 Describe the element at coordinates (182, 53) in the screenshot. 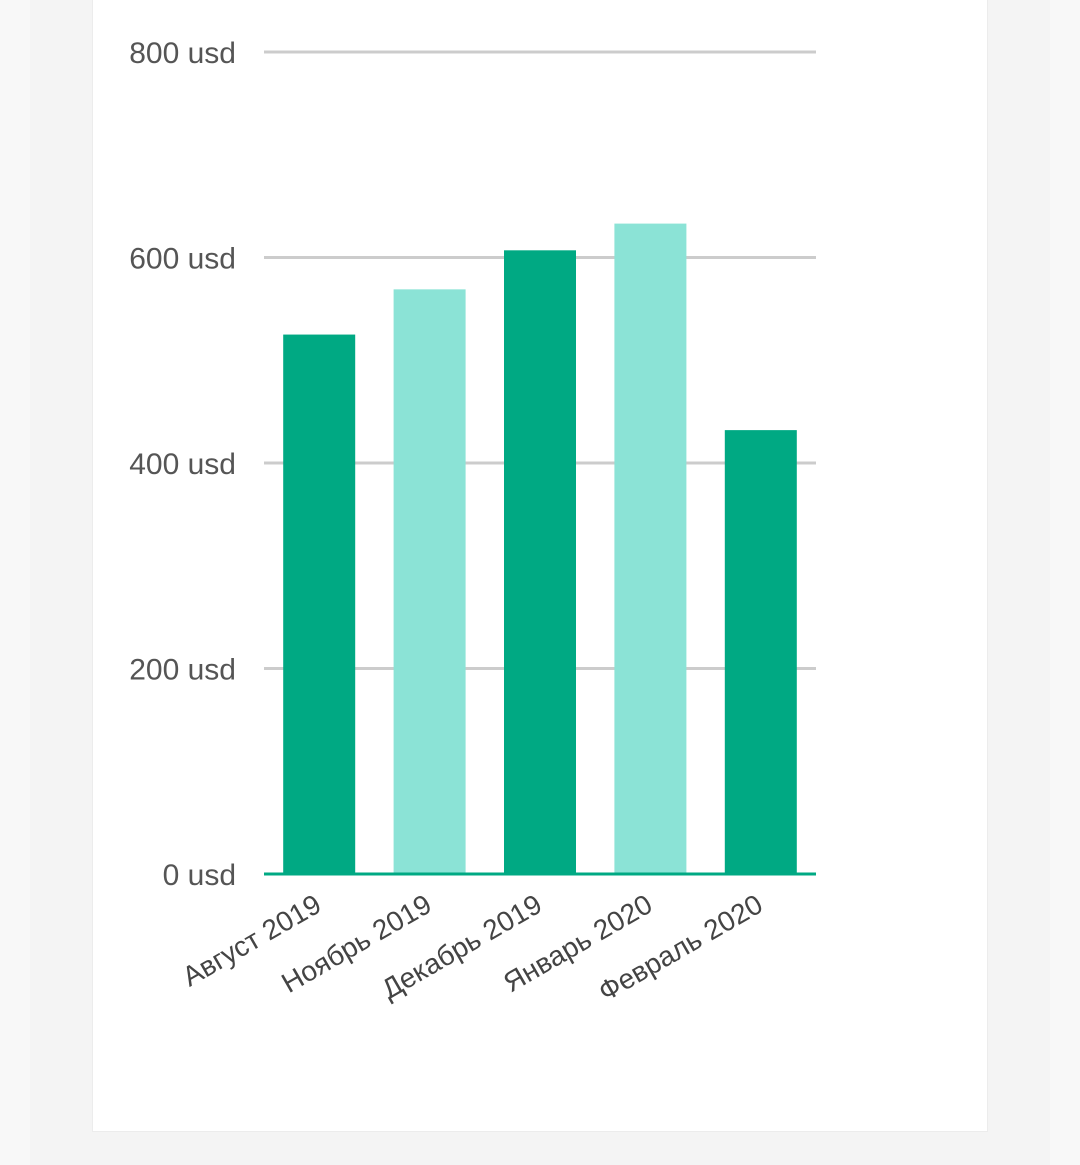

I see `y-tick-label: 800 usd` at that location.